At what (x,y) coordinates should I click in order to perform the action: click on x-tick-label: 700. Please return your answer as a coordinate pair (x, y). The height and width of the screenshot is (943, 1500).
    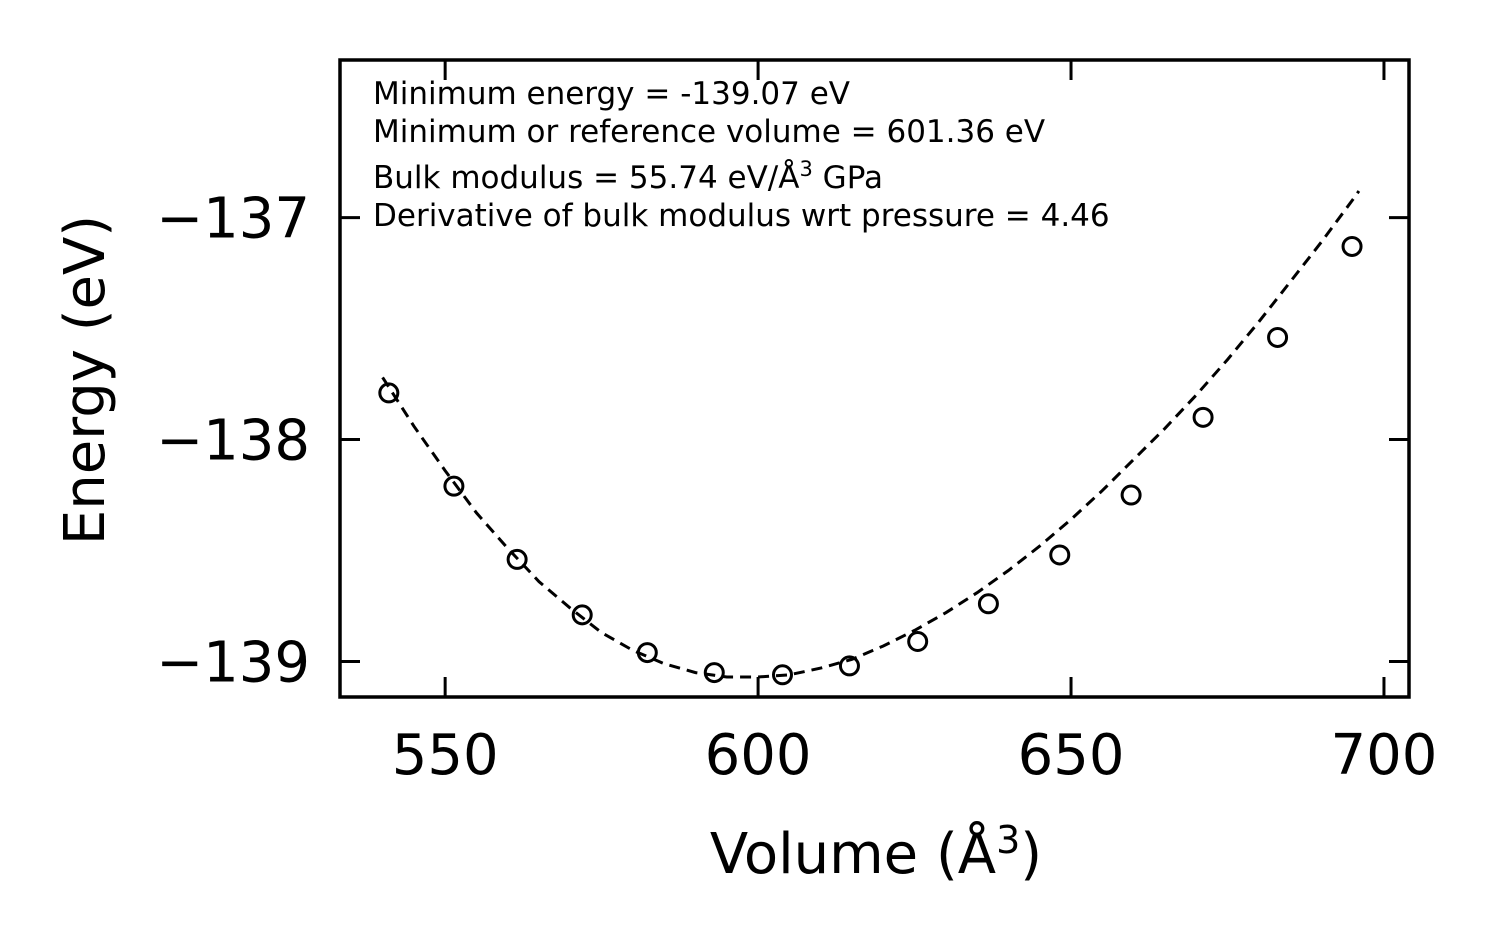
    Looking at the image, I should click on (1384, 755).